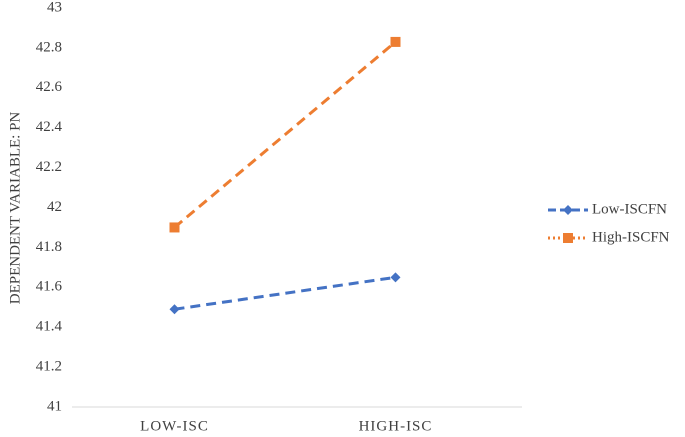  Describe the element at coordinates (15, 208) in the screenshot. I see `y-axis-label: DEPENDENT VARIABLE: PN` at that location.